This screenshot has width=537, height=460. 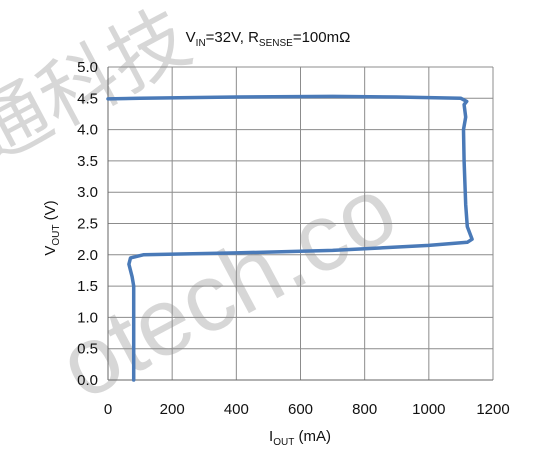 I want to click on x-tick-label: 200, so click(x=172, y=409).